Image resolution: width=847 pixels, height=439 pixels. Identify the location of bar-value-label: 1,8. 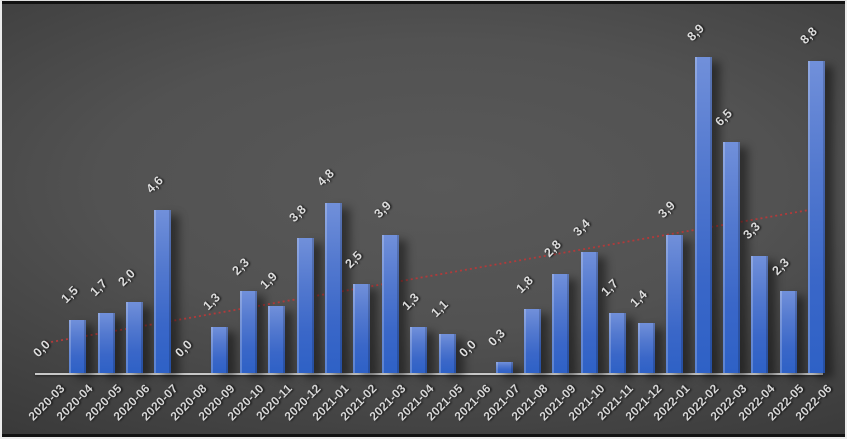
(525, 284).